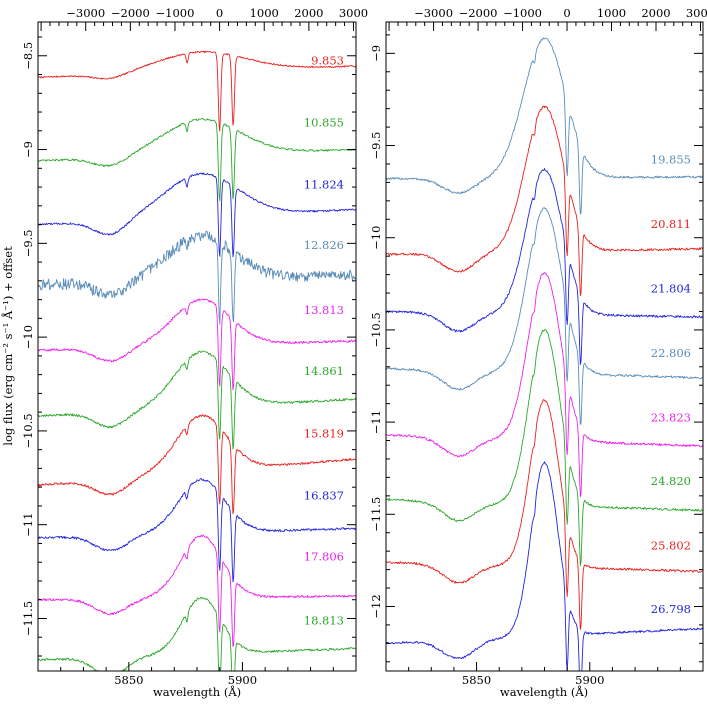 The image size is (707, 707). I want to click on spectrum-line-26.798, so click(544, 566).